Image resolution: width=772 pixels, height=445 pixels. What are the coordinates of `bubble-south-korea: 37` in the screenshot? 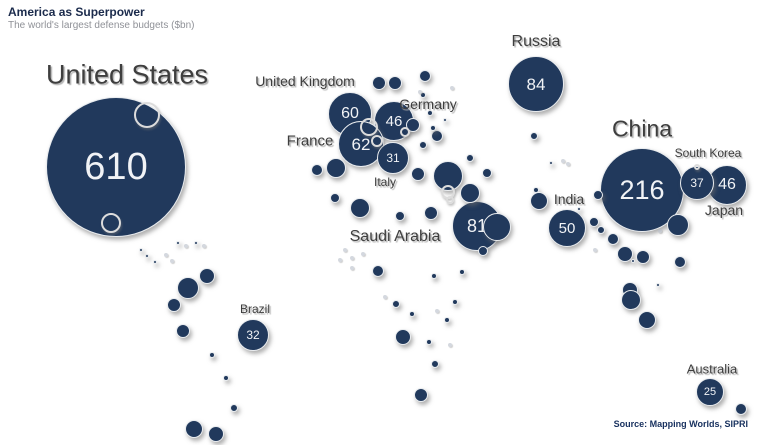 It's located at (697, 183).